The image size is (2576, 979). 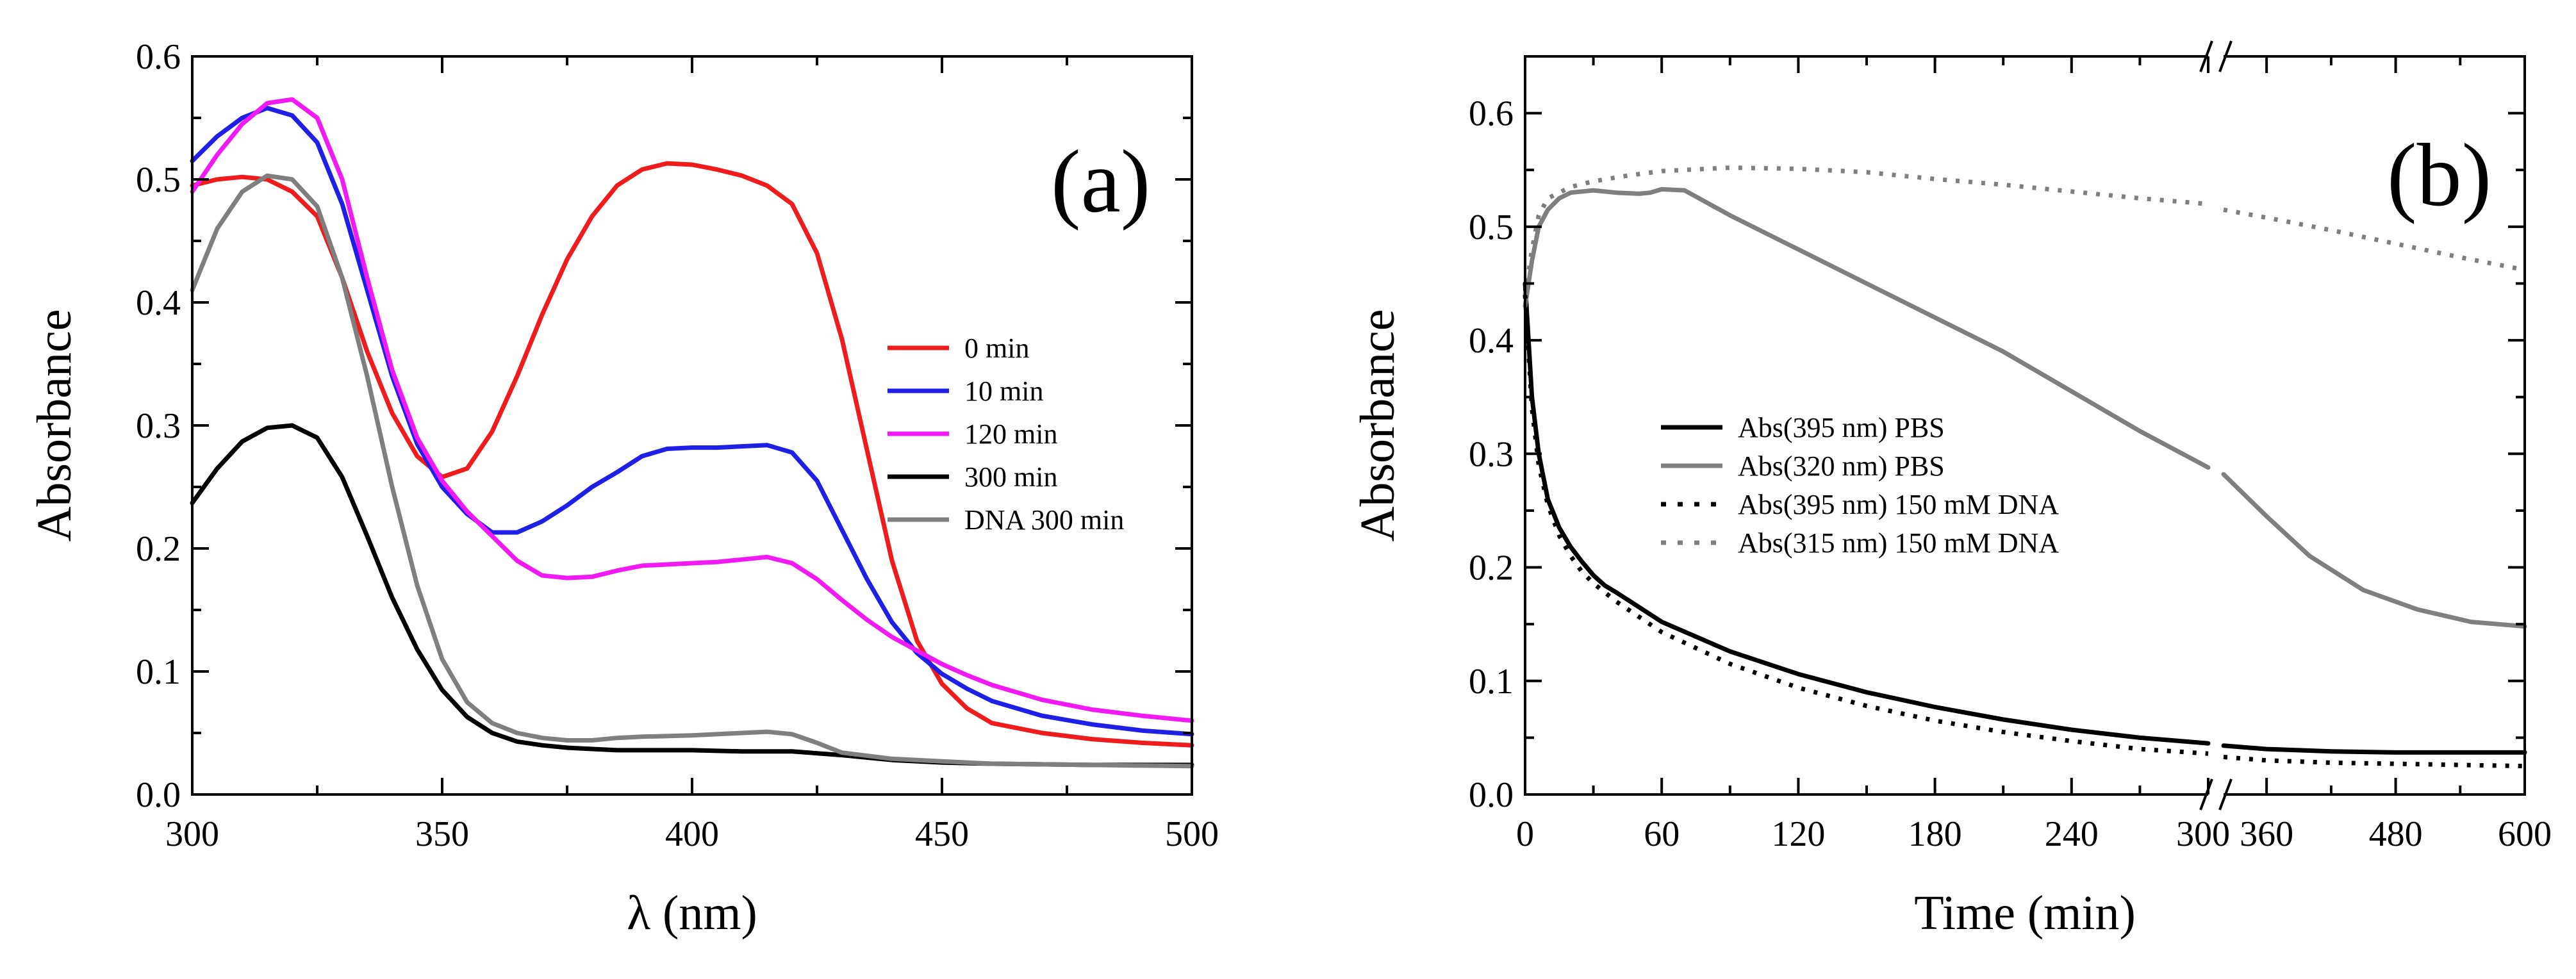 What do you see at coordinates (1100, 181) in the screenshot?
I see `panel-a-label: (a)` at bounding box center [1100, 181].